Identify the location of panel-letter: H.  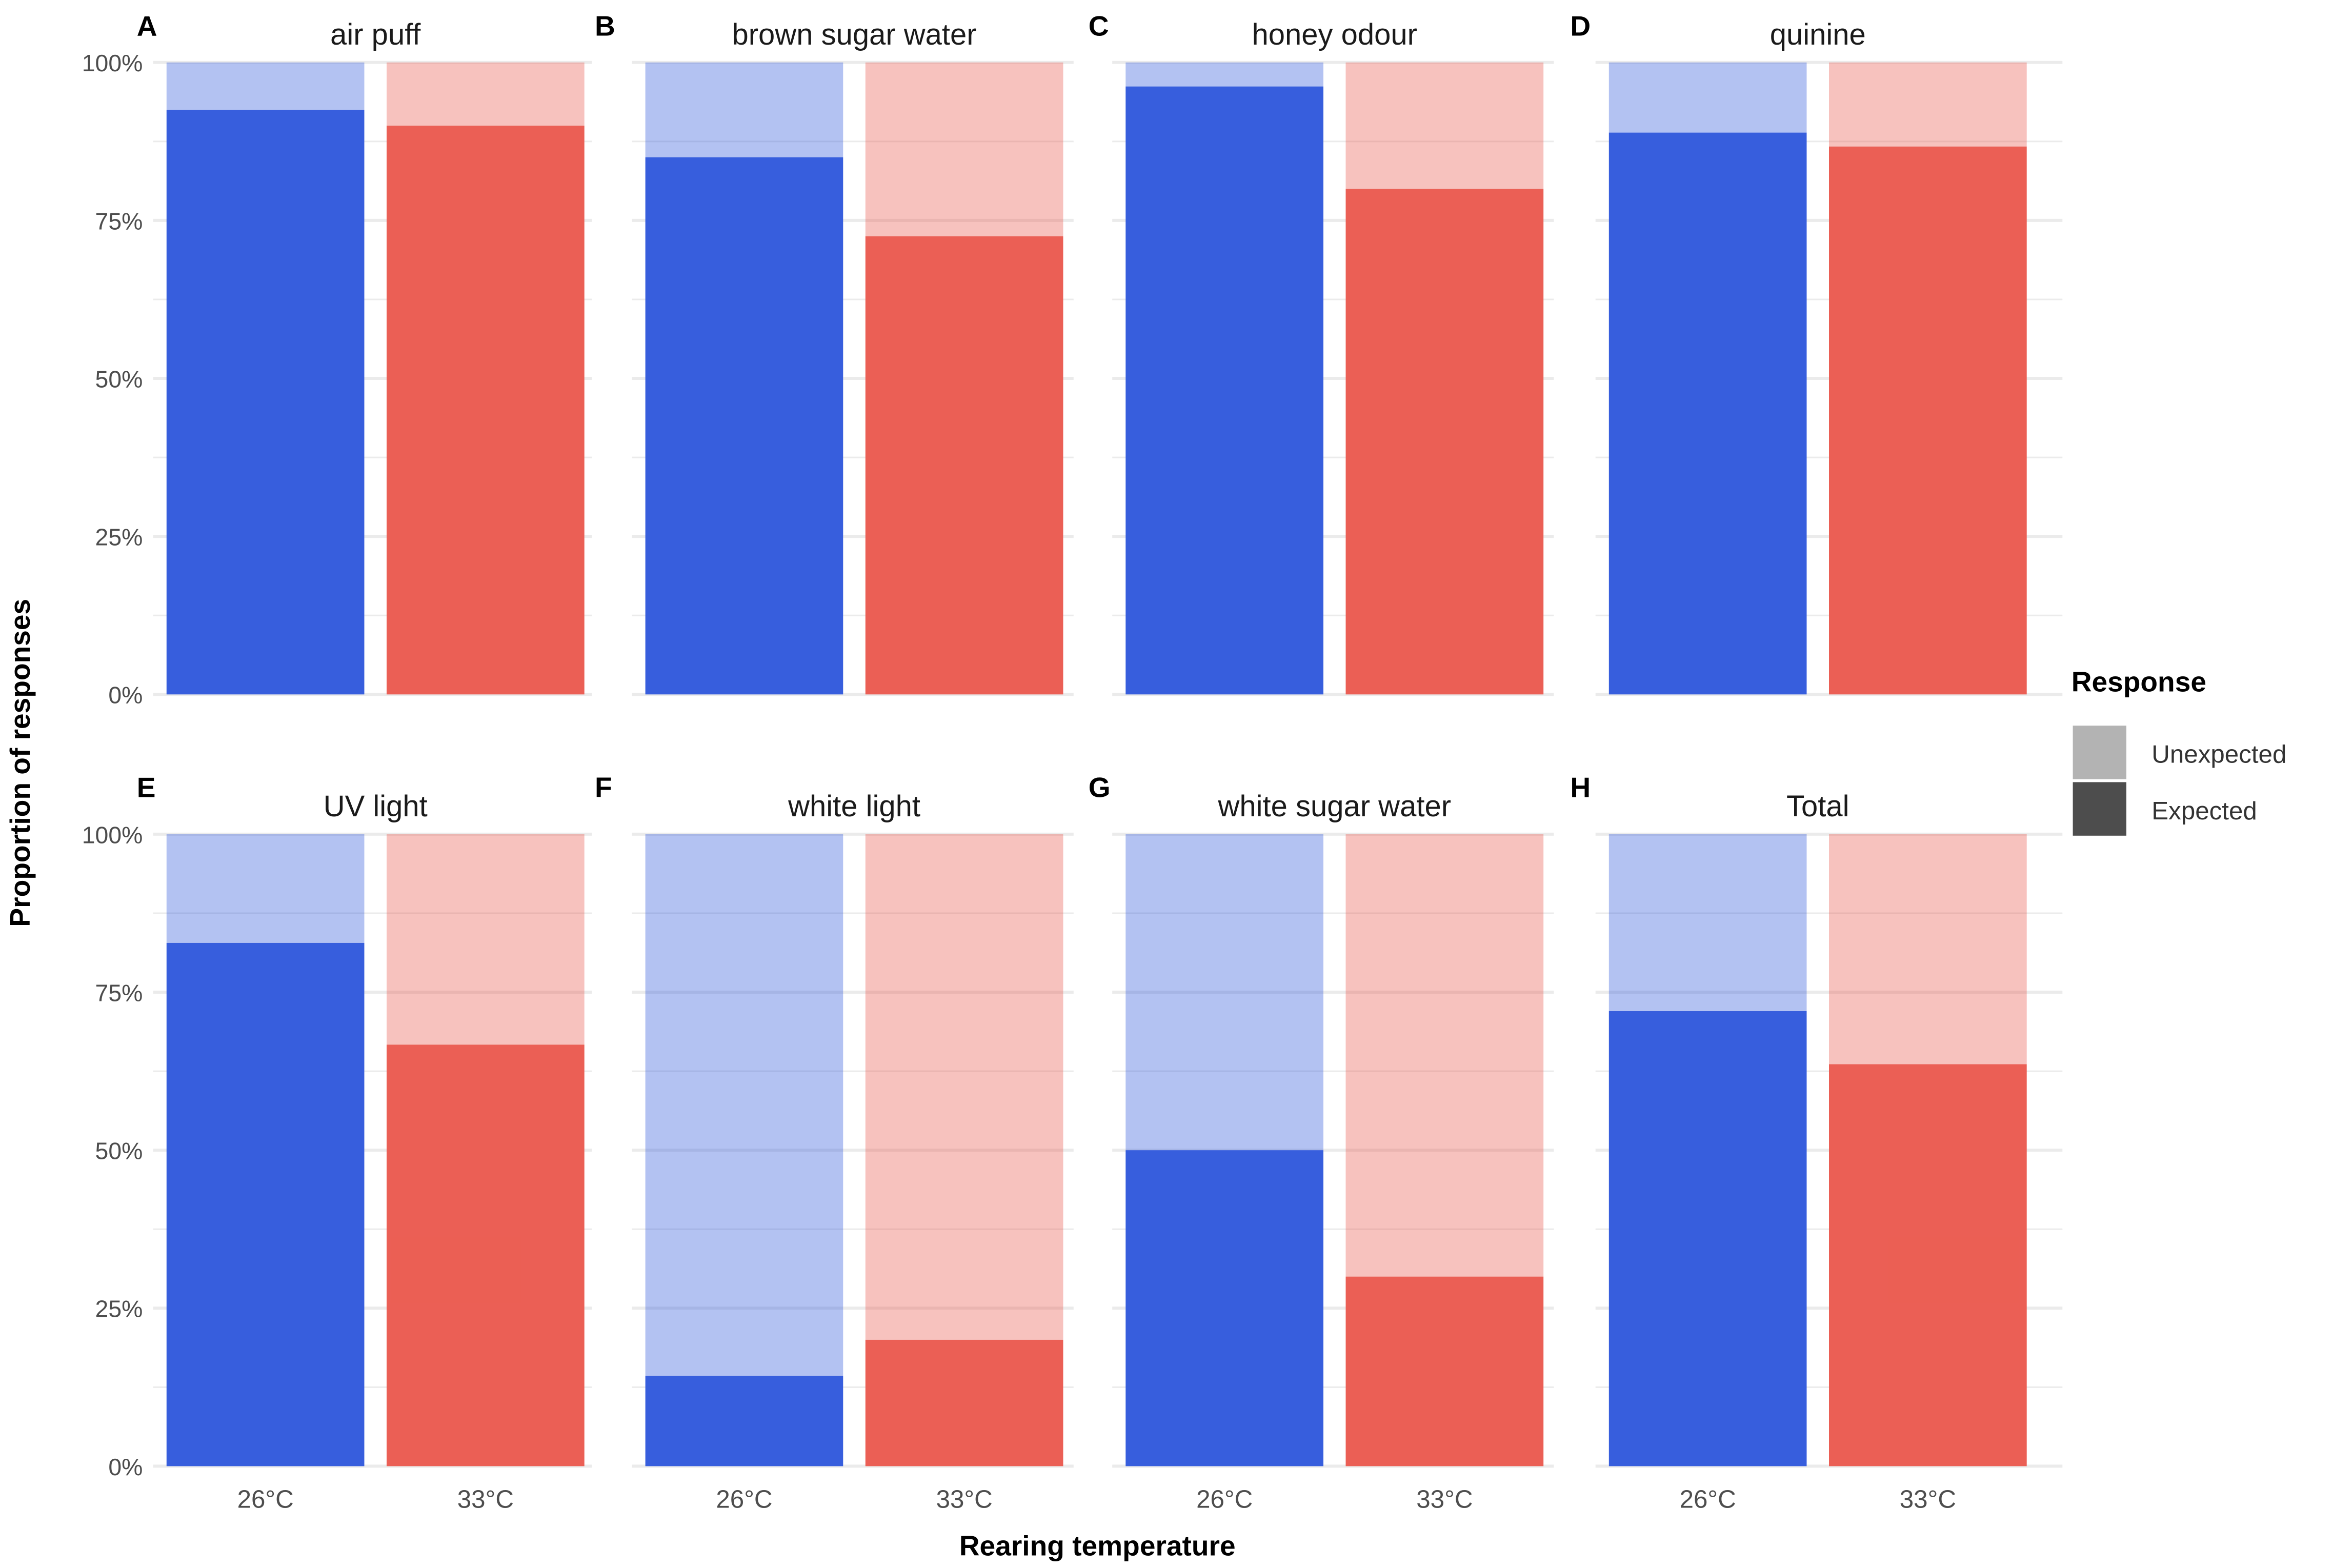
(1580, 787).